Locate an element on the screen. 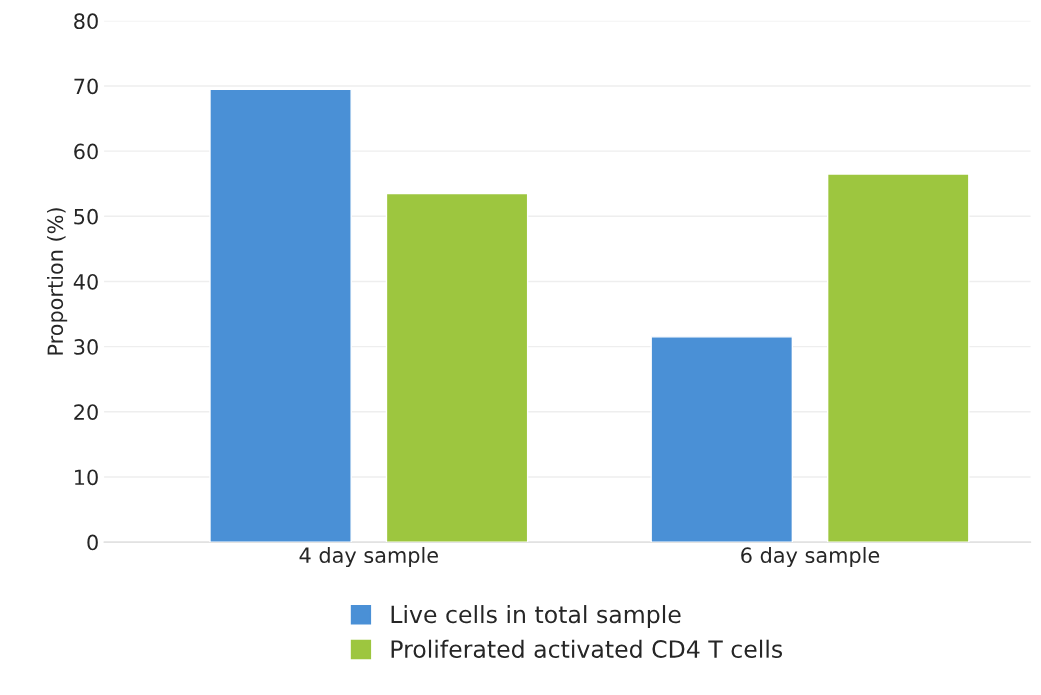 The width and height of the screenshot is (1041, 695). legend-label: Proliferated activated CD4 T cells is located at coordinates (587, 648).